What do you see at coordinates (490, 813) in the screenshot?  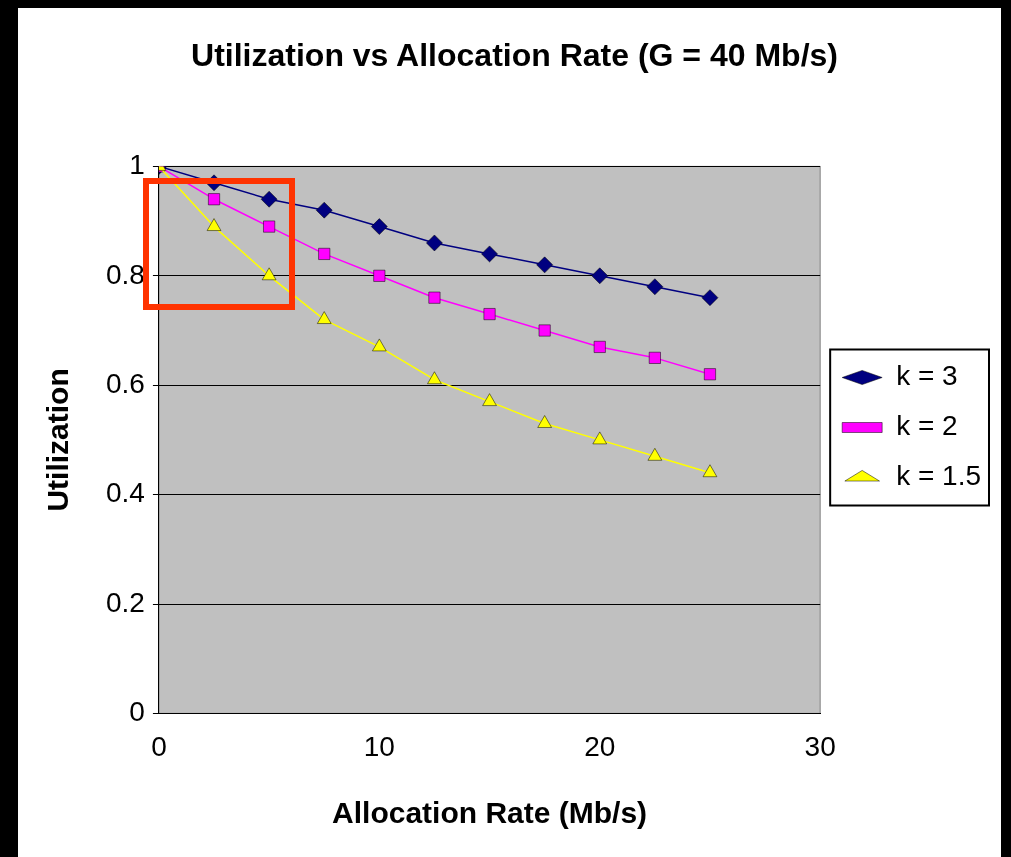 I see `x-axis-title: Allocation Rate (Mb/s)` at bounding box center [490, 813].